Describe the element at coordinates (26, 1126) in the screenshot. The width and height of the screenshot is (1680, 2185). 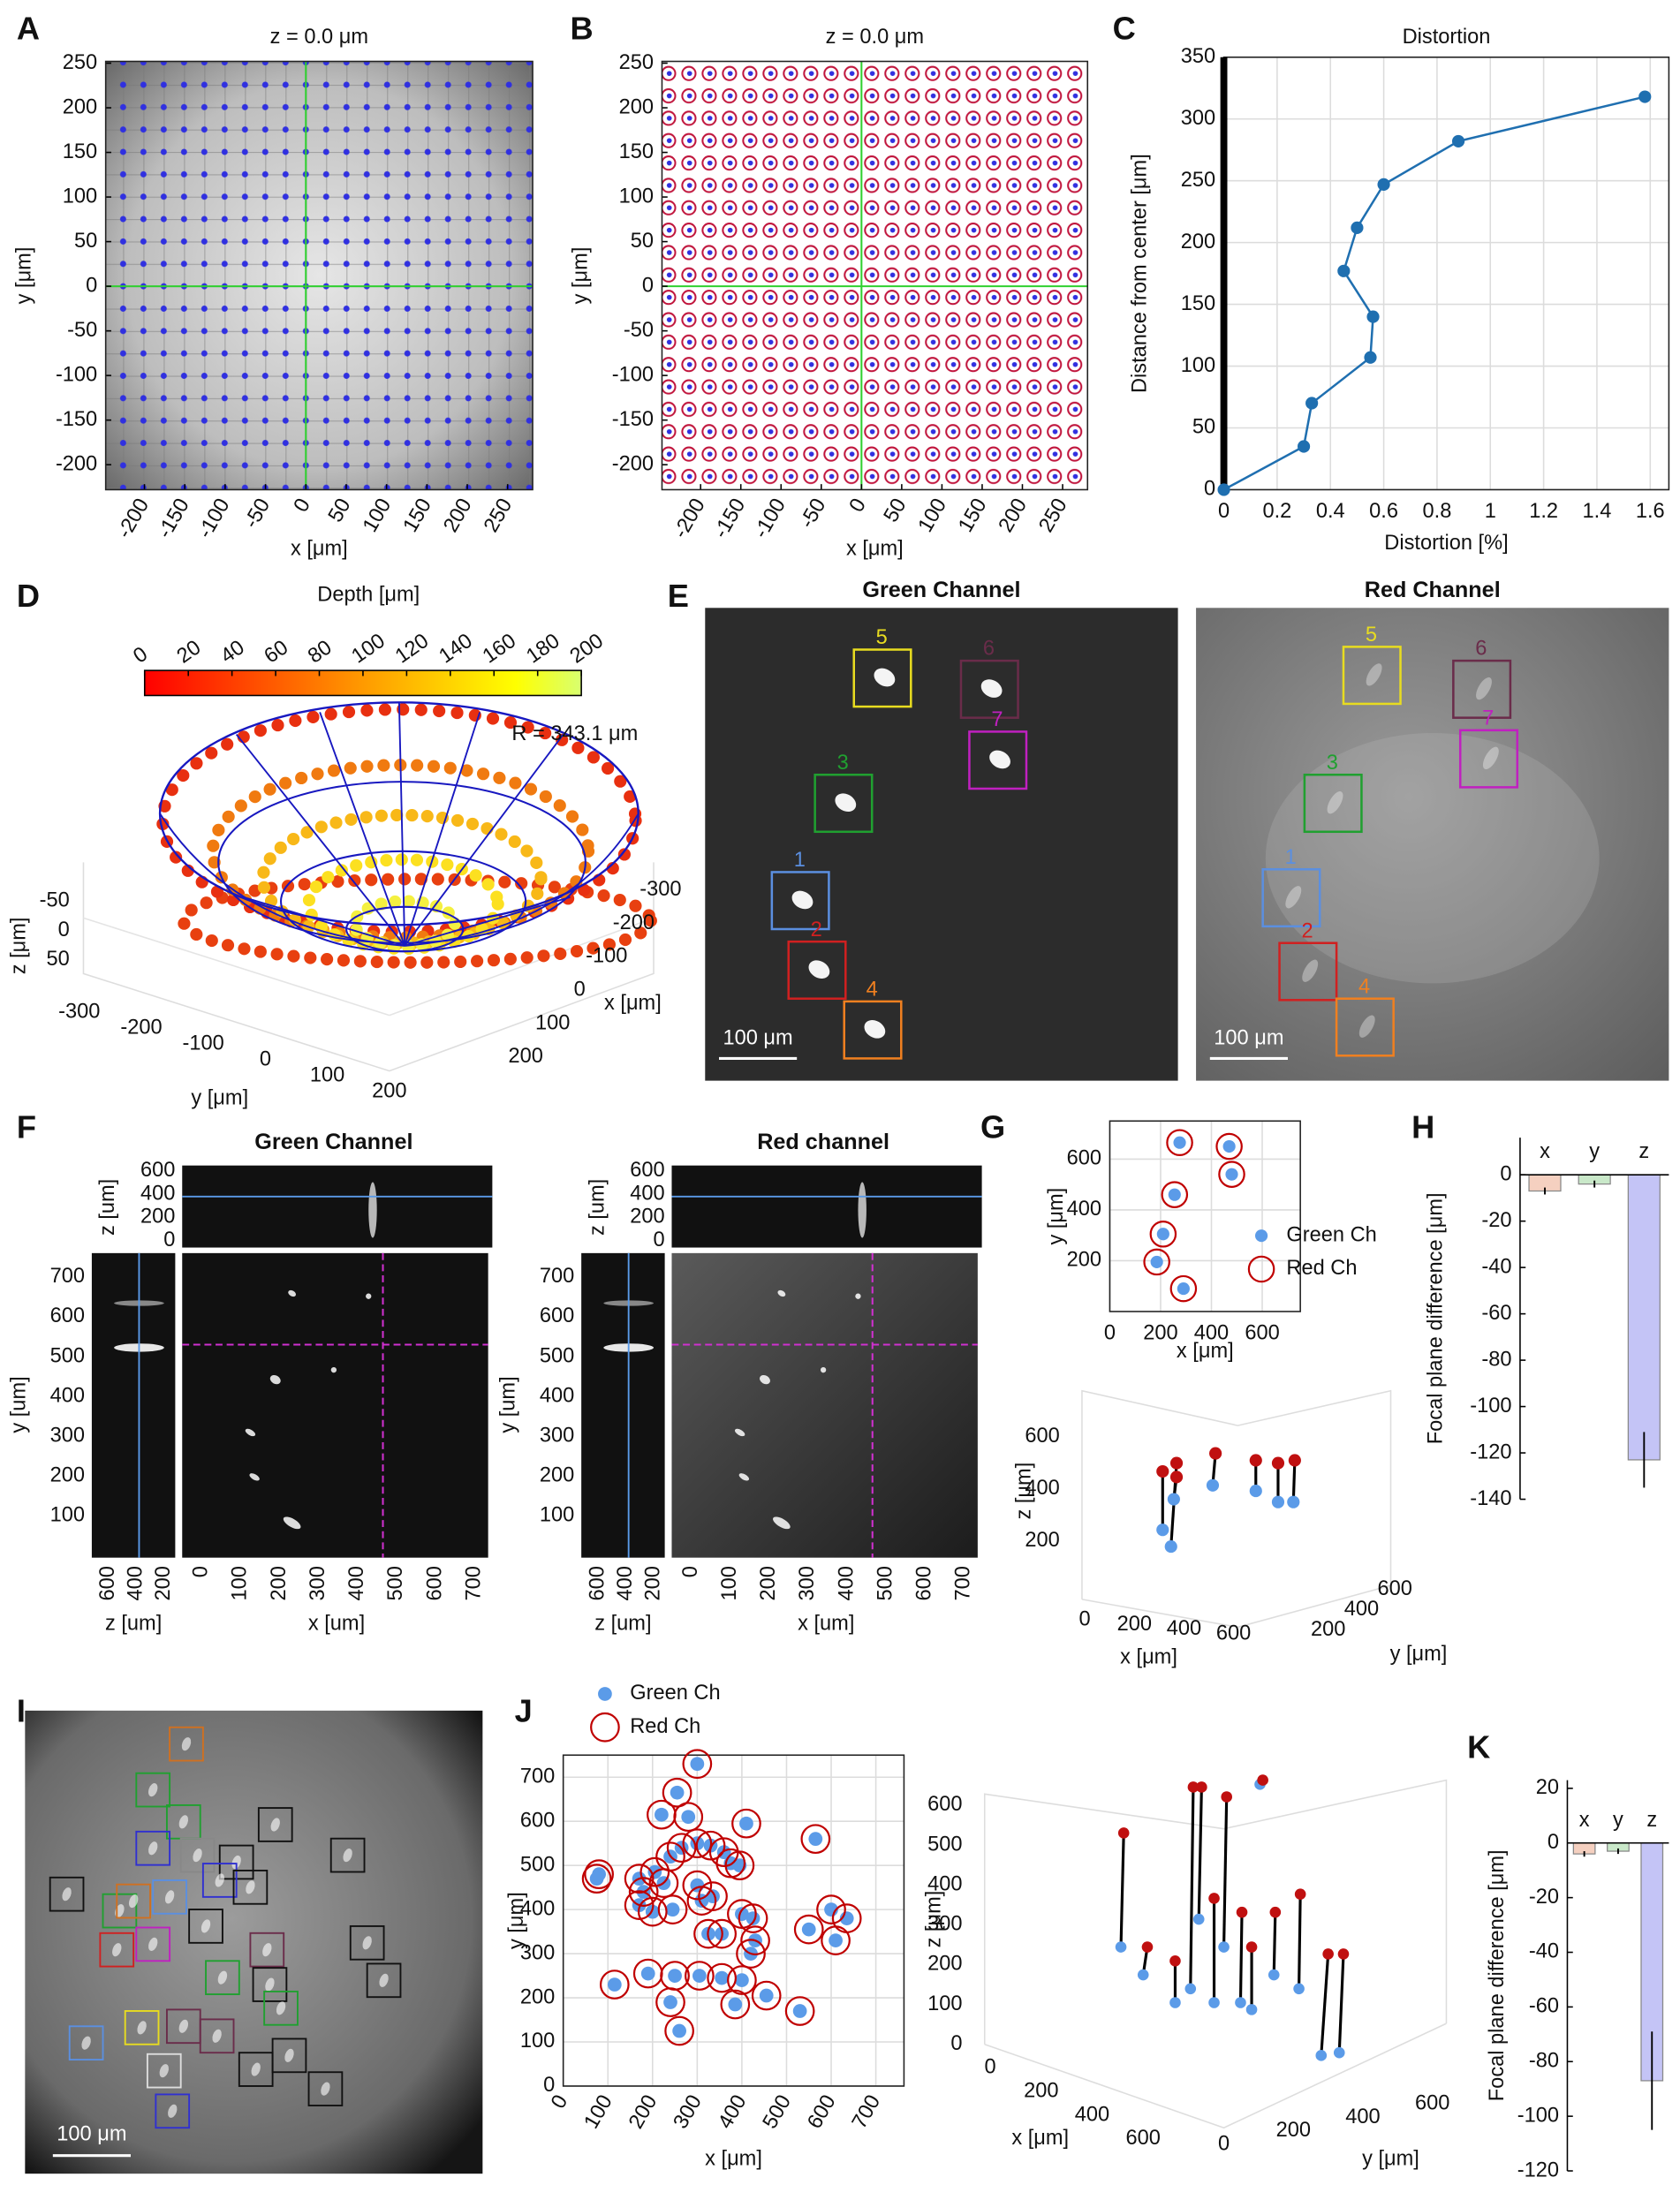
I see `panel-letter: F` at that location.